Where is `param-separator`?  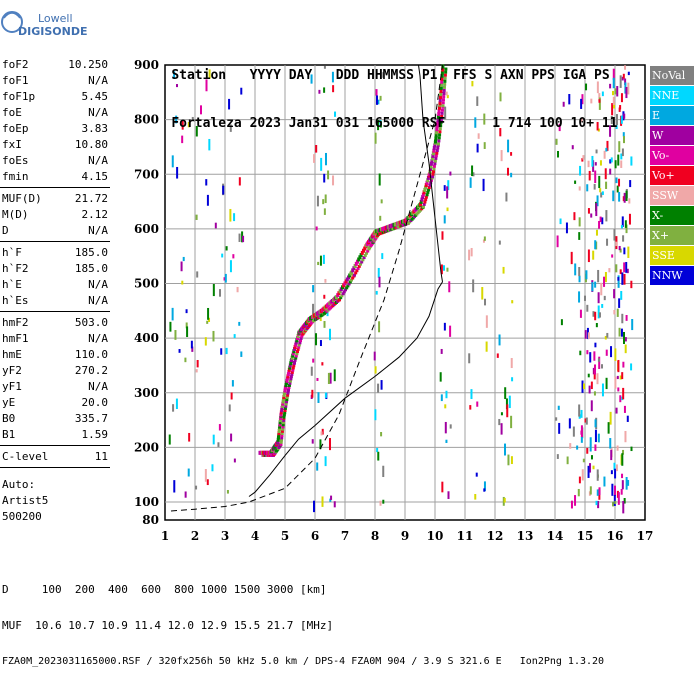 param-separator is located at coordinates (55, 311).